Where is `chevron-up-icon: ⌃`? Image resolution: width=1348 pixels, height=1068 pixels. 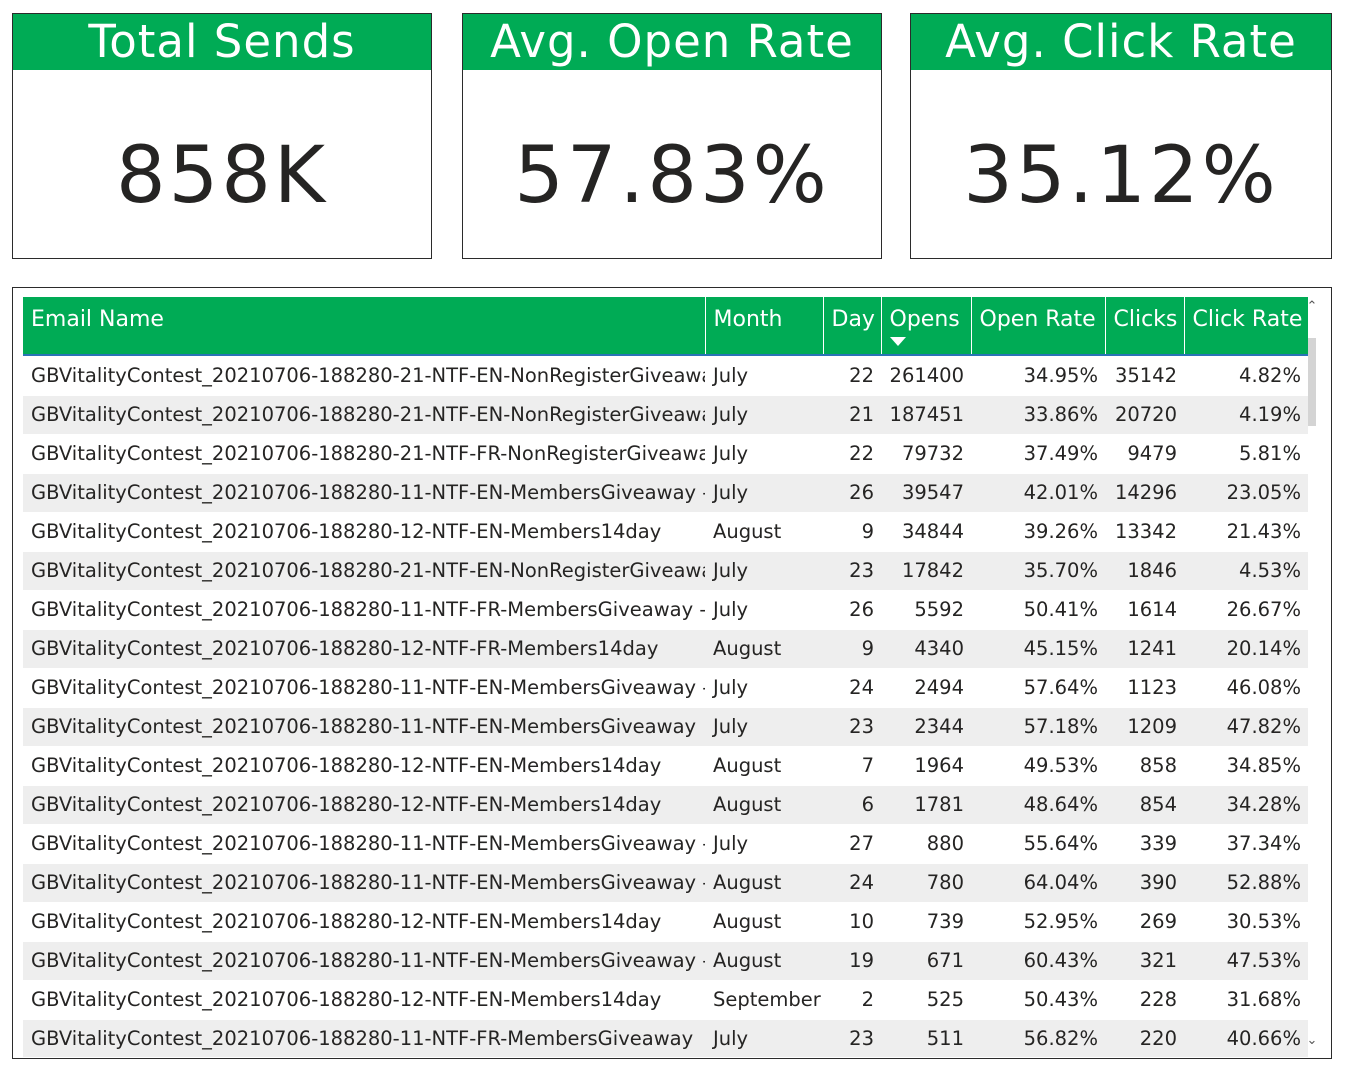 chevron-up-icon: ⌃ is located at coordinates (1312, 306).